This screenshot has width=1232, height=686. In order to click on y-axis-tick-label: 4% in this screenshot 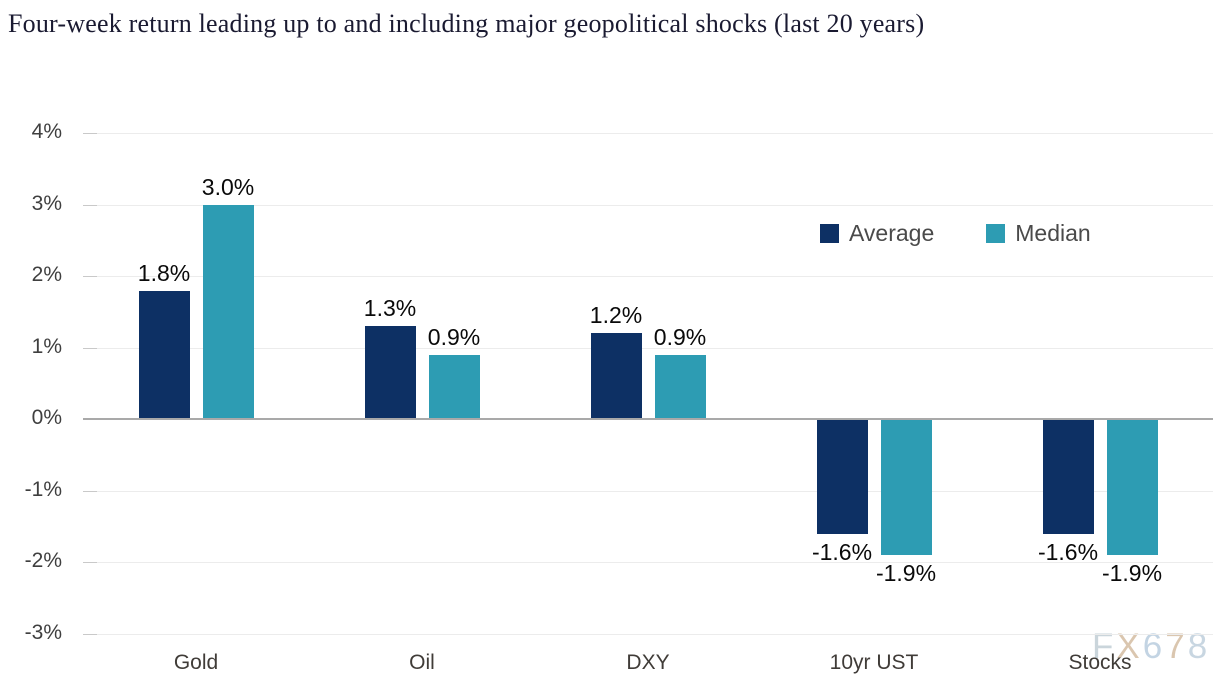, I will do `click(46, 131)`.